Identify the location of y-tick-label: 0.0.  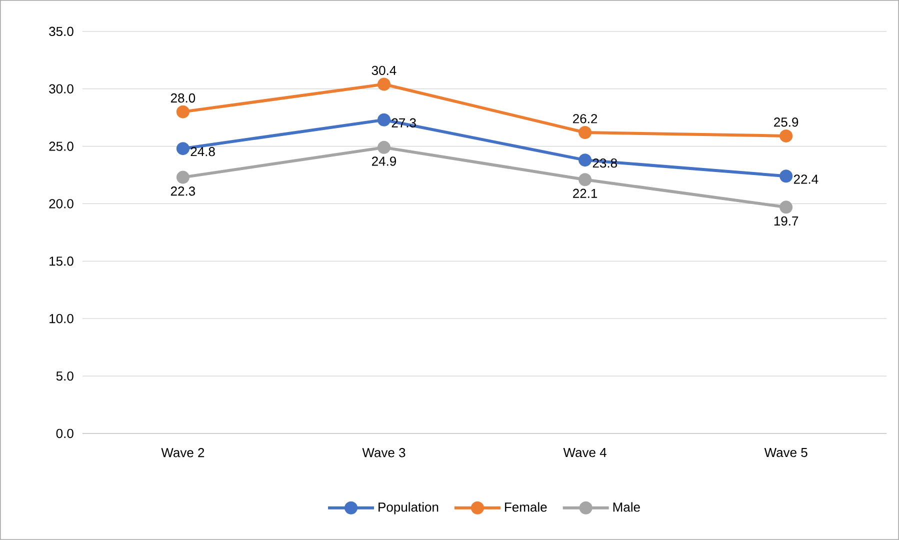
(65, 433).